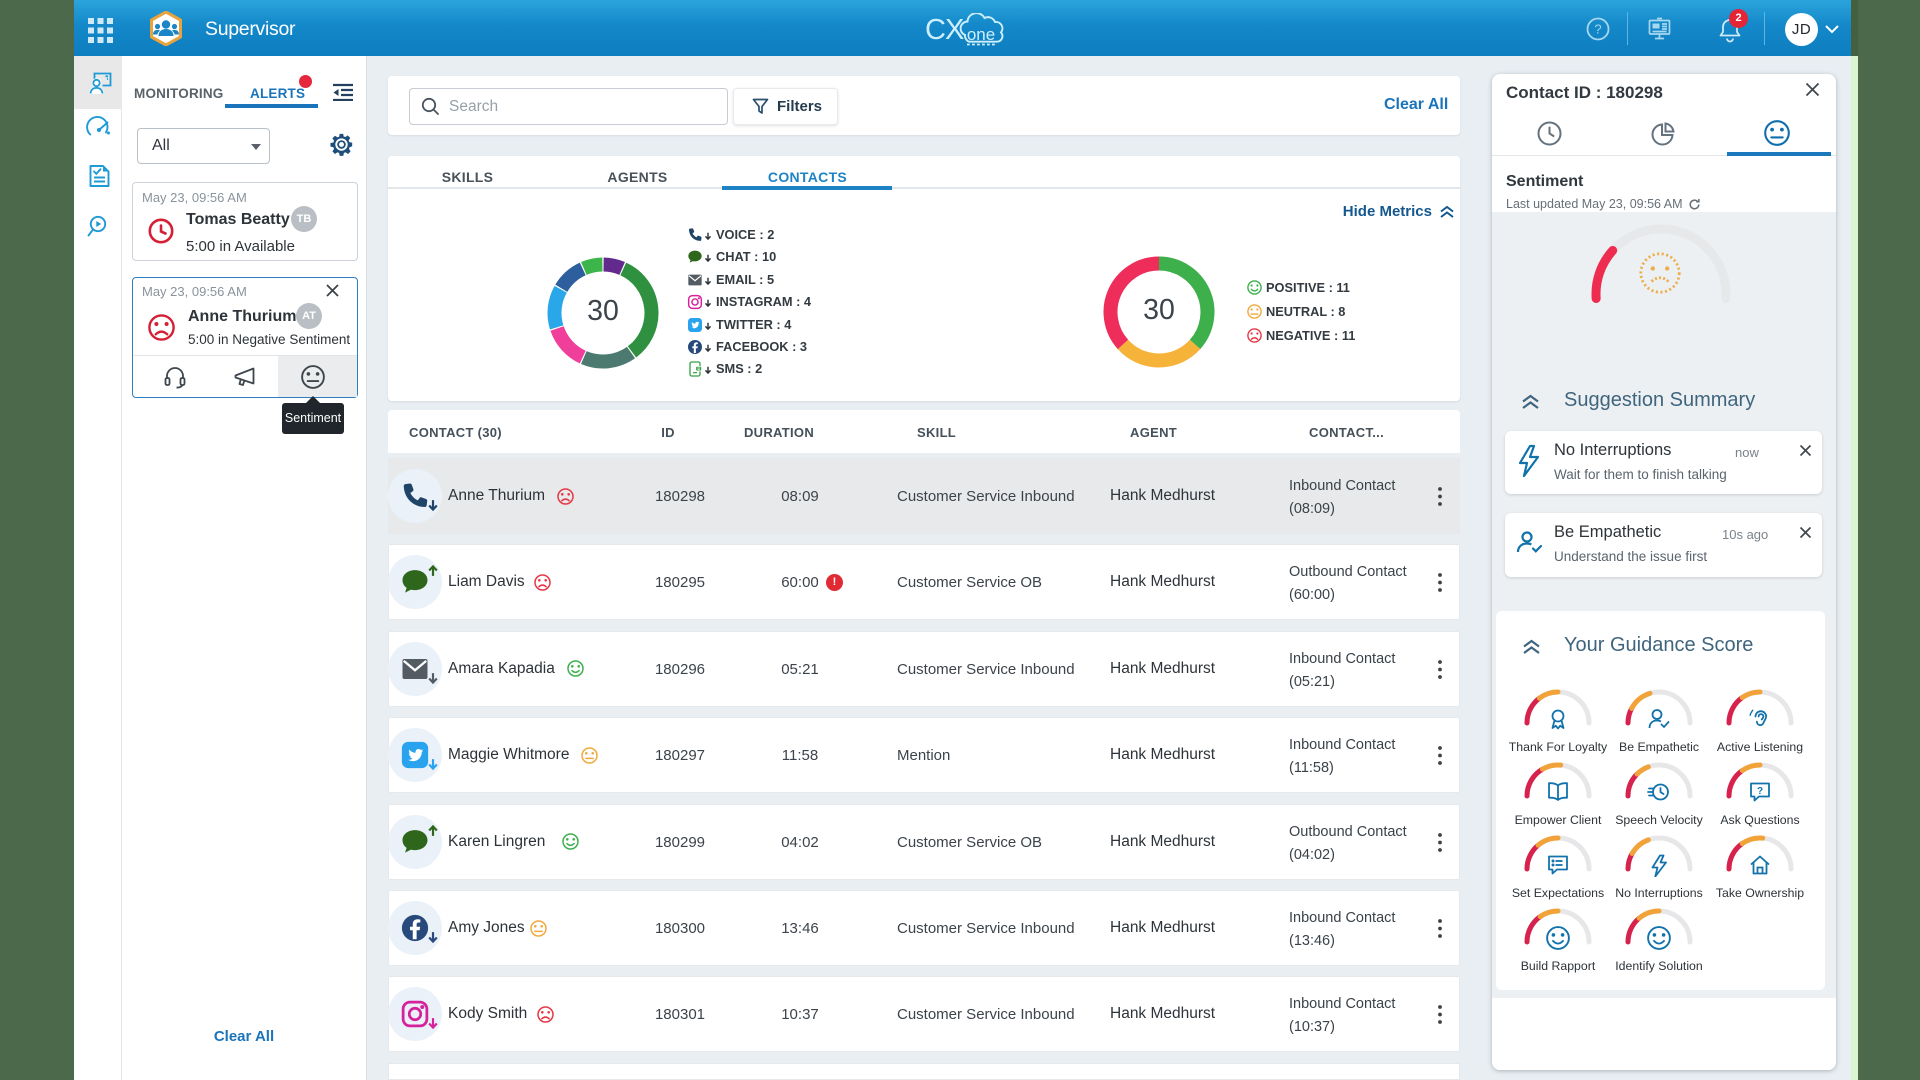  I want to click on svg-text: one, so click(981, 34).